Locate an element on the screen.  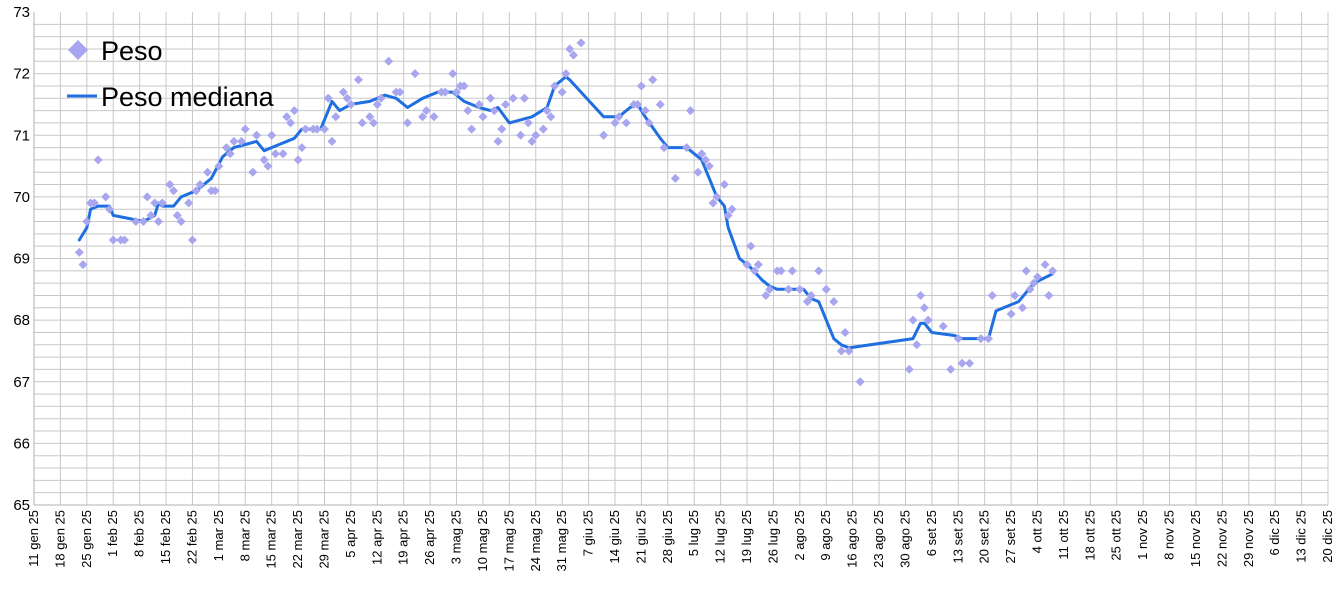
x-tick-label: 9 ago 25 is located at coordinates (825, 535).